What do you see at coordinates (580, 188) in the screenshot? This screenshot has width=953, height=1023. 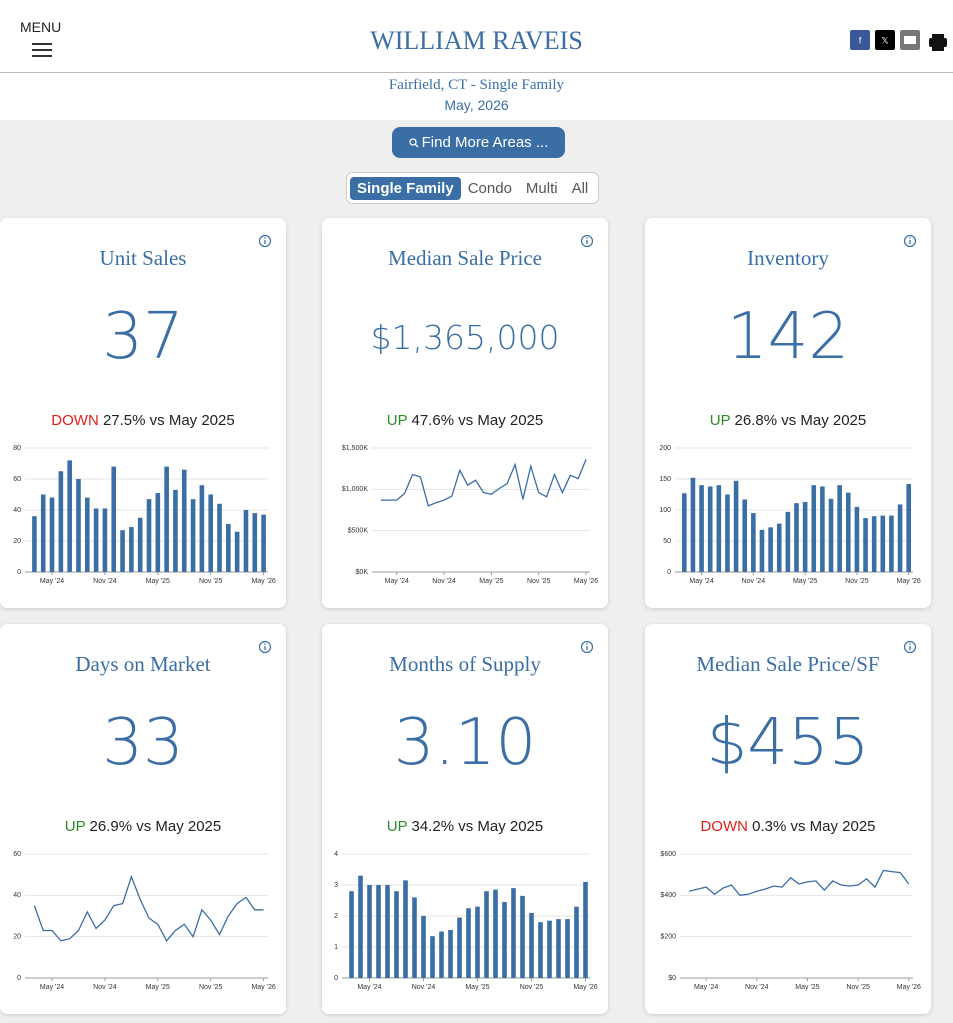 I see `tab: All` at bounding box center [580, 188].